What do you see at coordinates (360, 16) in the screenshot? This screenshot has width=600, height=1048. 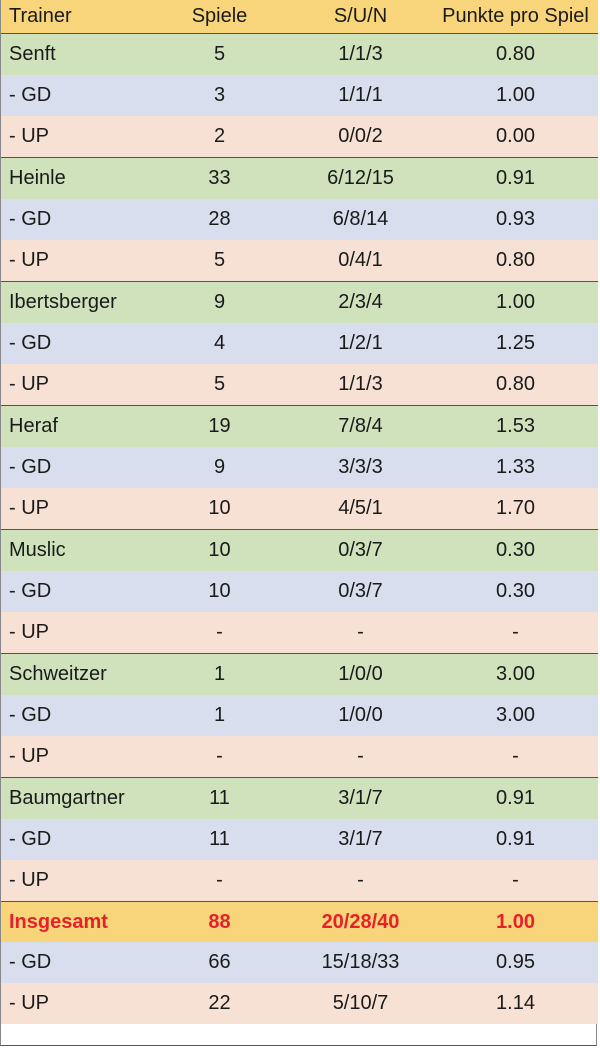 I see `header-sun: S/U/N` at bounding box center [360, 16].